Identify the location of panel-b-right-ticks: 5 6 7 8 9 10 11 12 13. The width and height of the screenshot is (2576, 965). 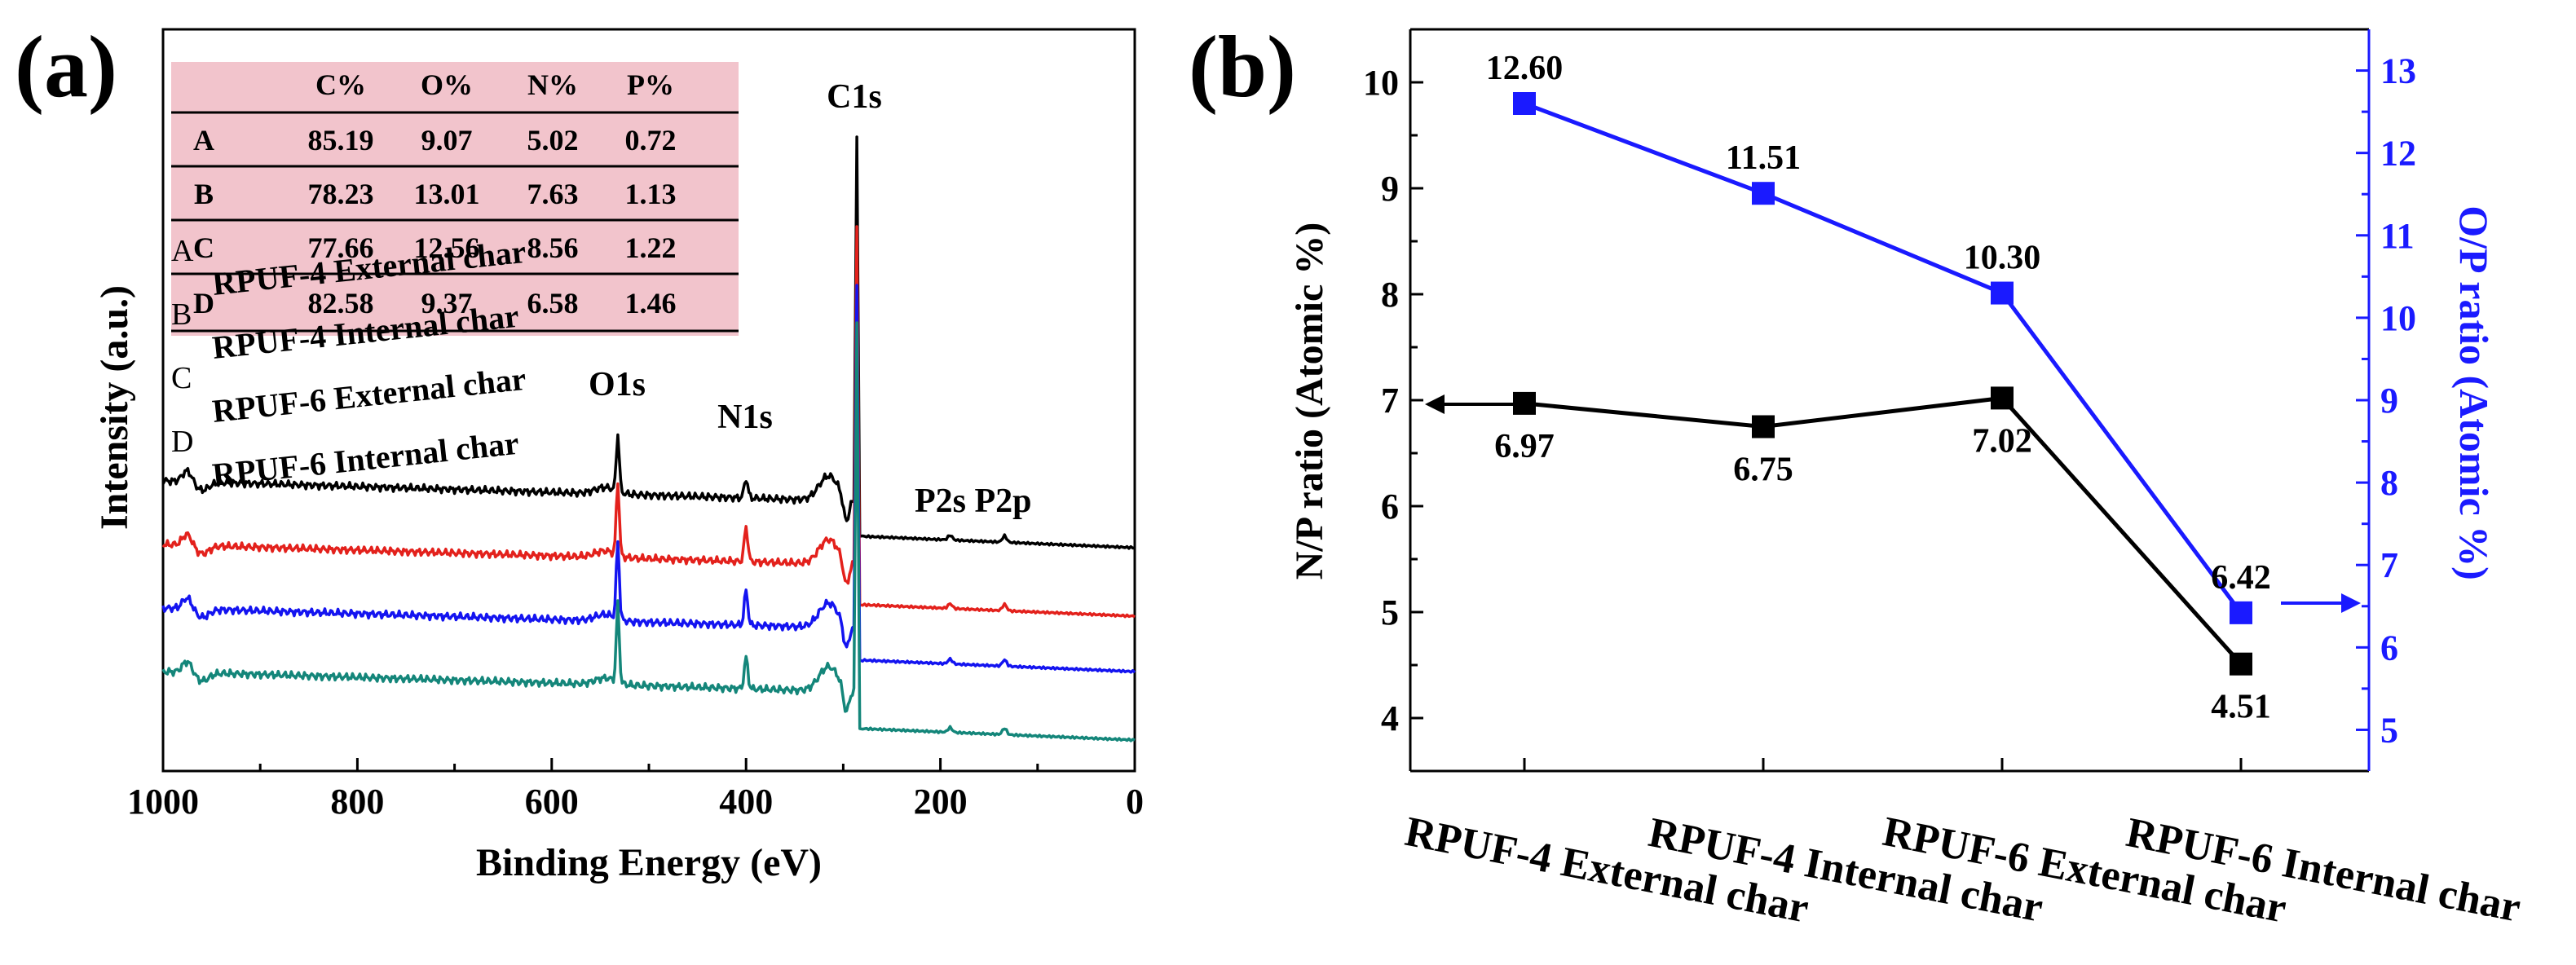
(2386, 401).